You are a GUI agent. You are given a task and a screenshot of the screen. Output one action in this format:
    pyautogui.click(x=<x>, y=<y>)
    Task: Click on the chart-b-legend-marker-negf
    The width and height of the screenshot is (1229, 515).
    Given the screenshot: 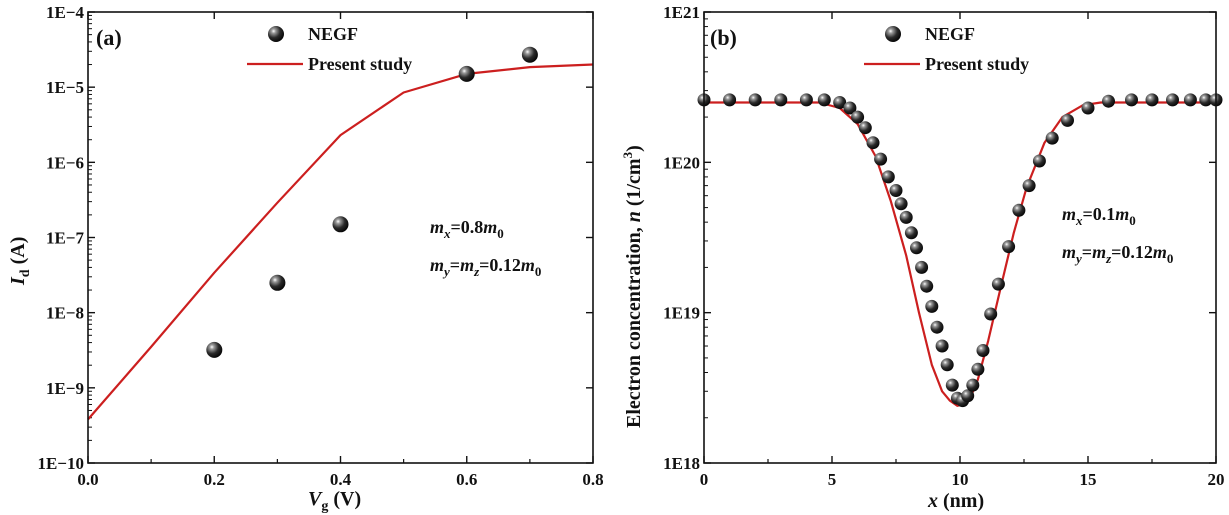 What is the action you would take?
    pyautogui.click(x=893, y=34)
    